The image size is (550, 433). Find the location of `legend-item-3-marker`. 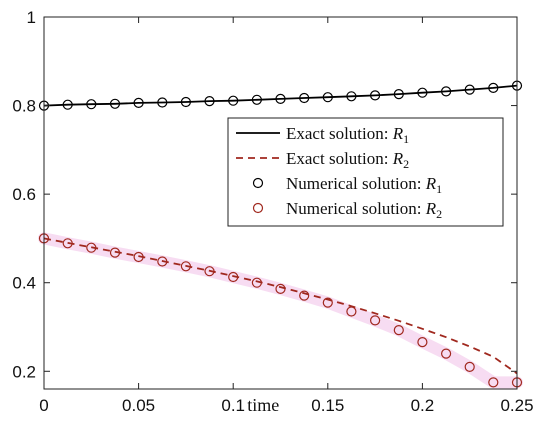

legend-item-3-marker is located at coordinates (258, 183).